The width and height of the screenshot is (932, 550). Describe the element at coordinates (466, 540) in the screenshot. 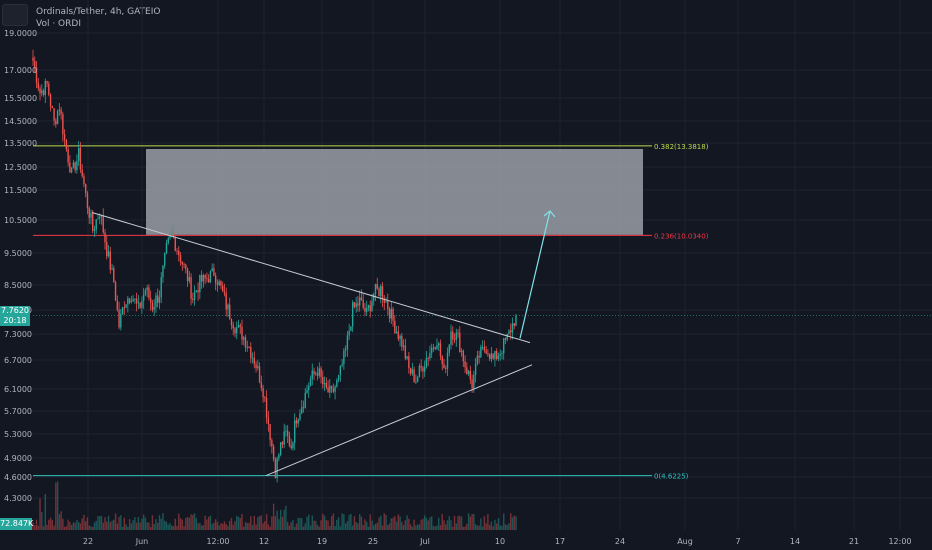

I see `time-axis: 22 Jun 12:00 12 19 25 Jul 10 17 24 Aug 7 14 21 12:00` at that location.